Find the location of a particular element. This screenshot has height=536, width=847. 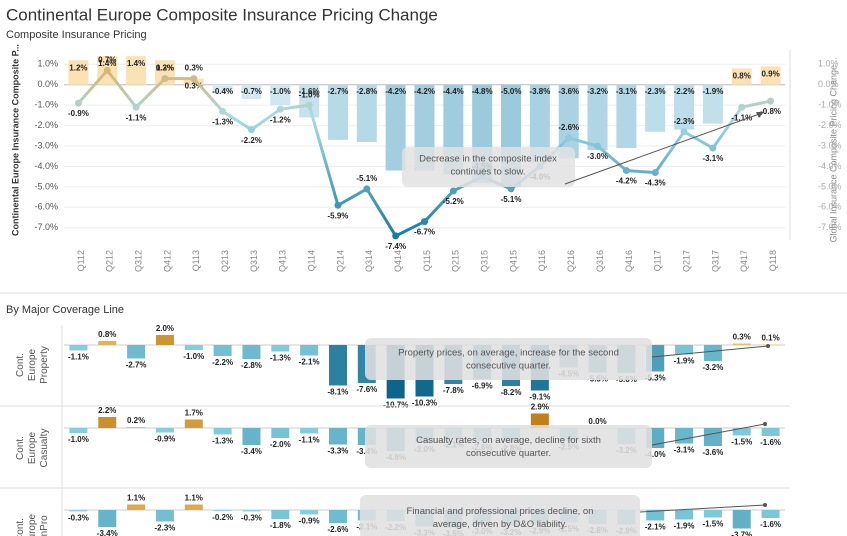

bar-label: -5.3% is located at coordinates (655, 378).